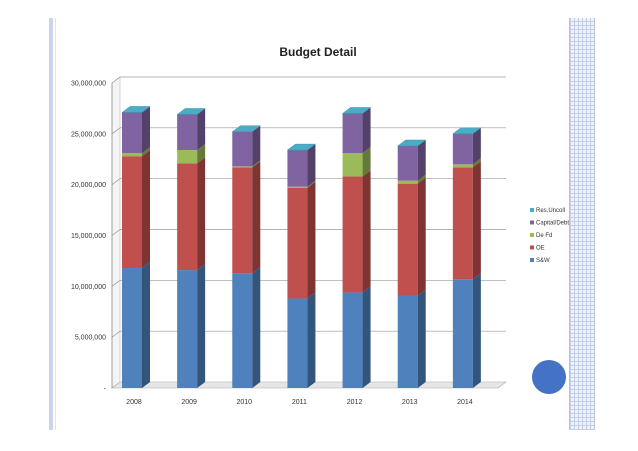 The width and height of the screenshot is (638, 451). I want to click on y-tick-label: -, so click(105, 389).